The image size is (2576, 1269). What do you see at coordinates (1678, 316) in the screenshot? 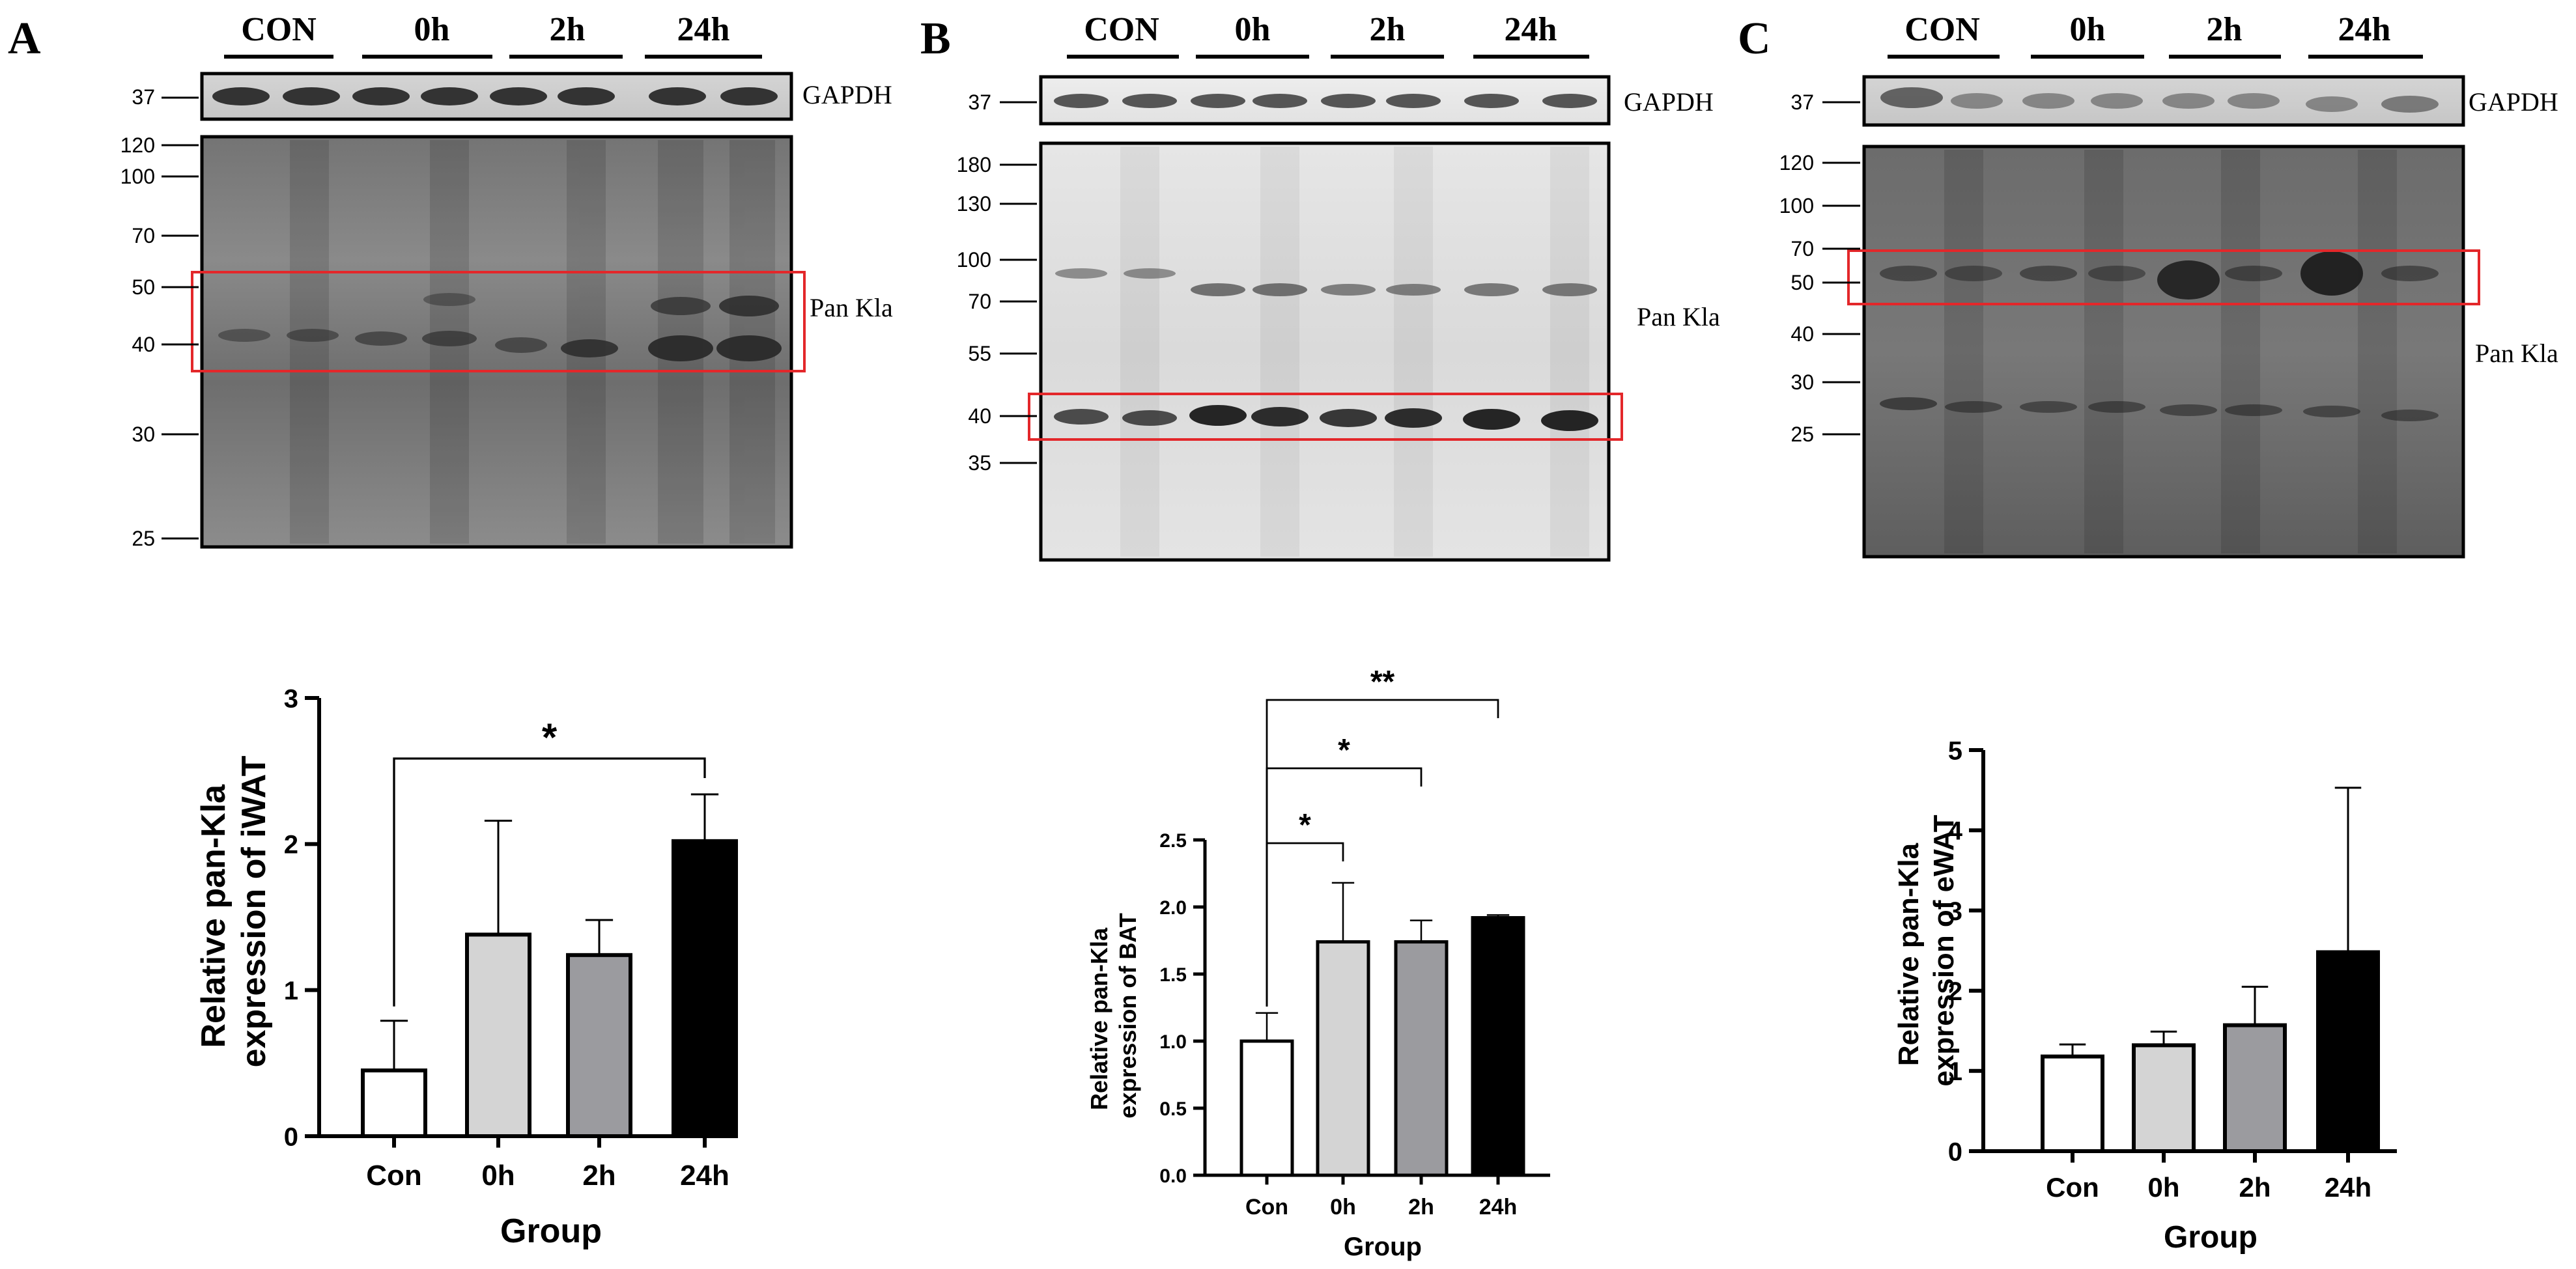
I see `pan-kla-label: Pan Kla` at bounding box center [1678, 316].